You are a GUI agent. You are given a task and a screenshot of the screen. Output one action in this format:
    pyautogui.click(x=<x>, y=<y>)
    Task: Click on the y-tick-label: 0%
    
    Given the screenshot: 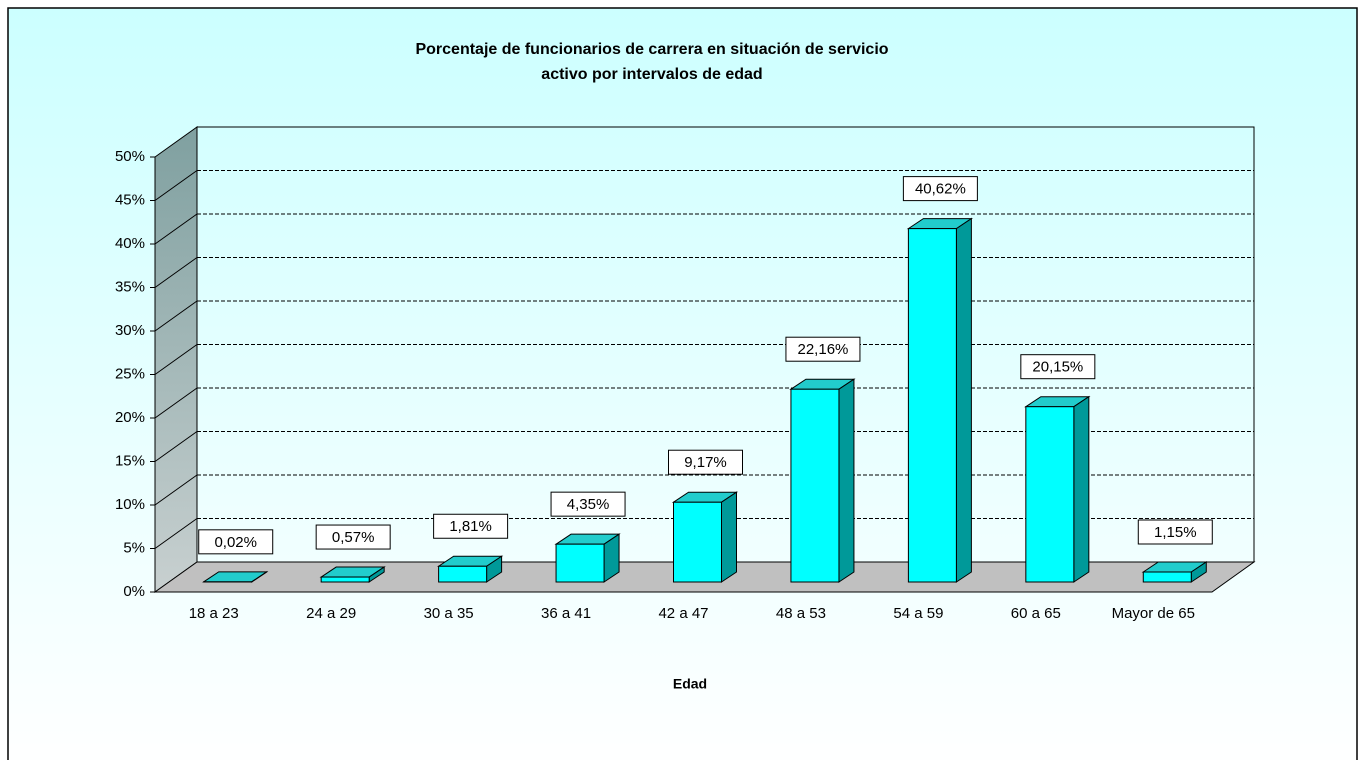 What is the action you would take?
    pyautogui.click(x=134, y=591)
    